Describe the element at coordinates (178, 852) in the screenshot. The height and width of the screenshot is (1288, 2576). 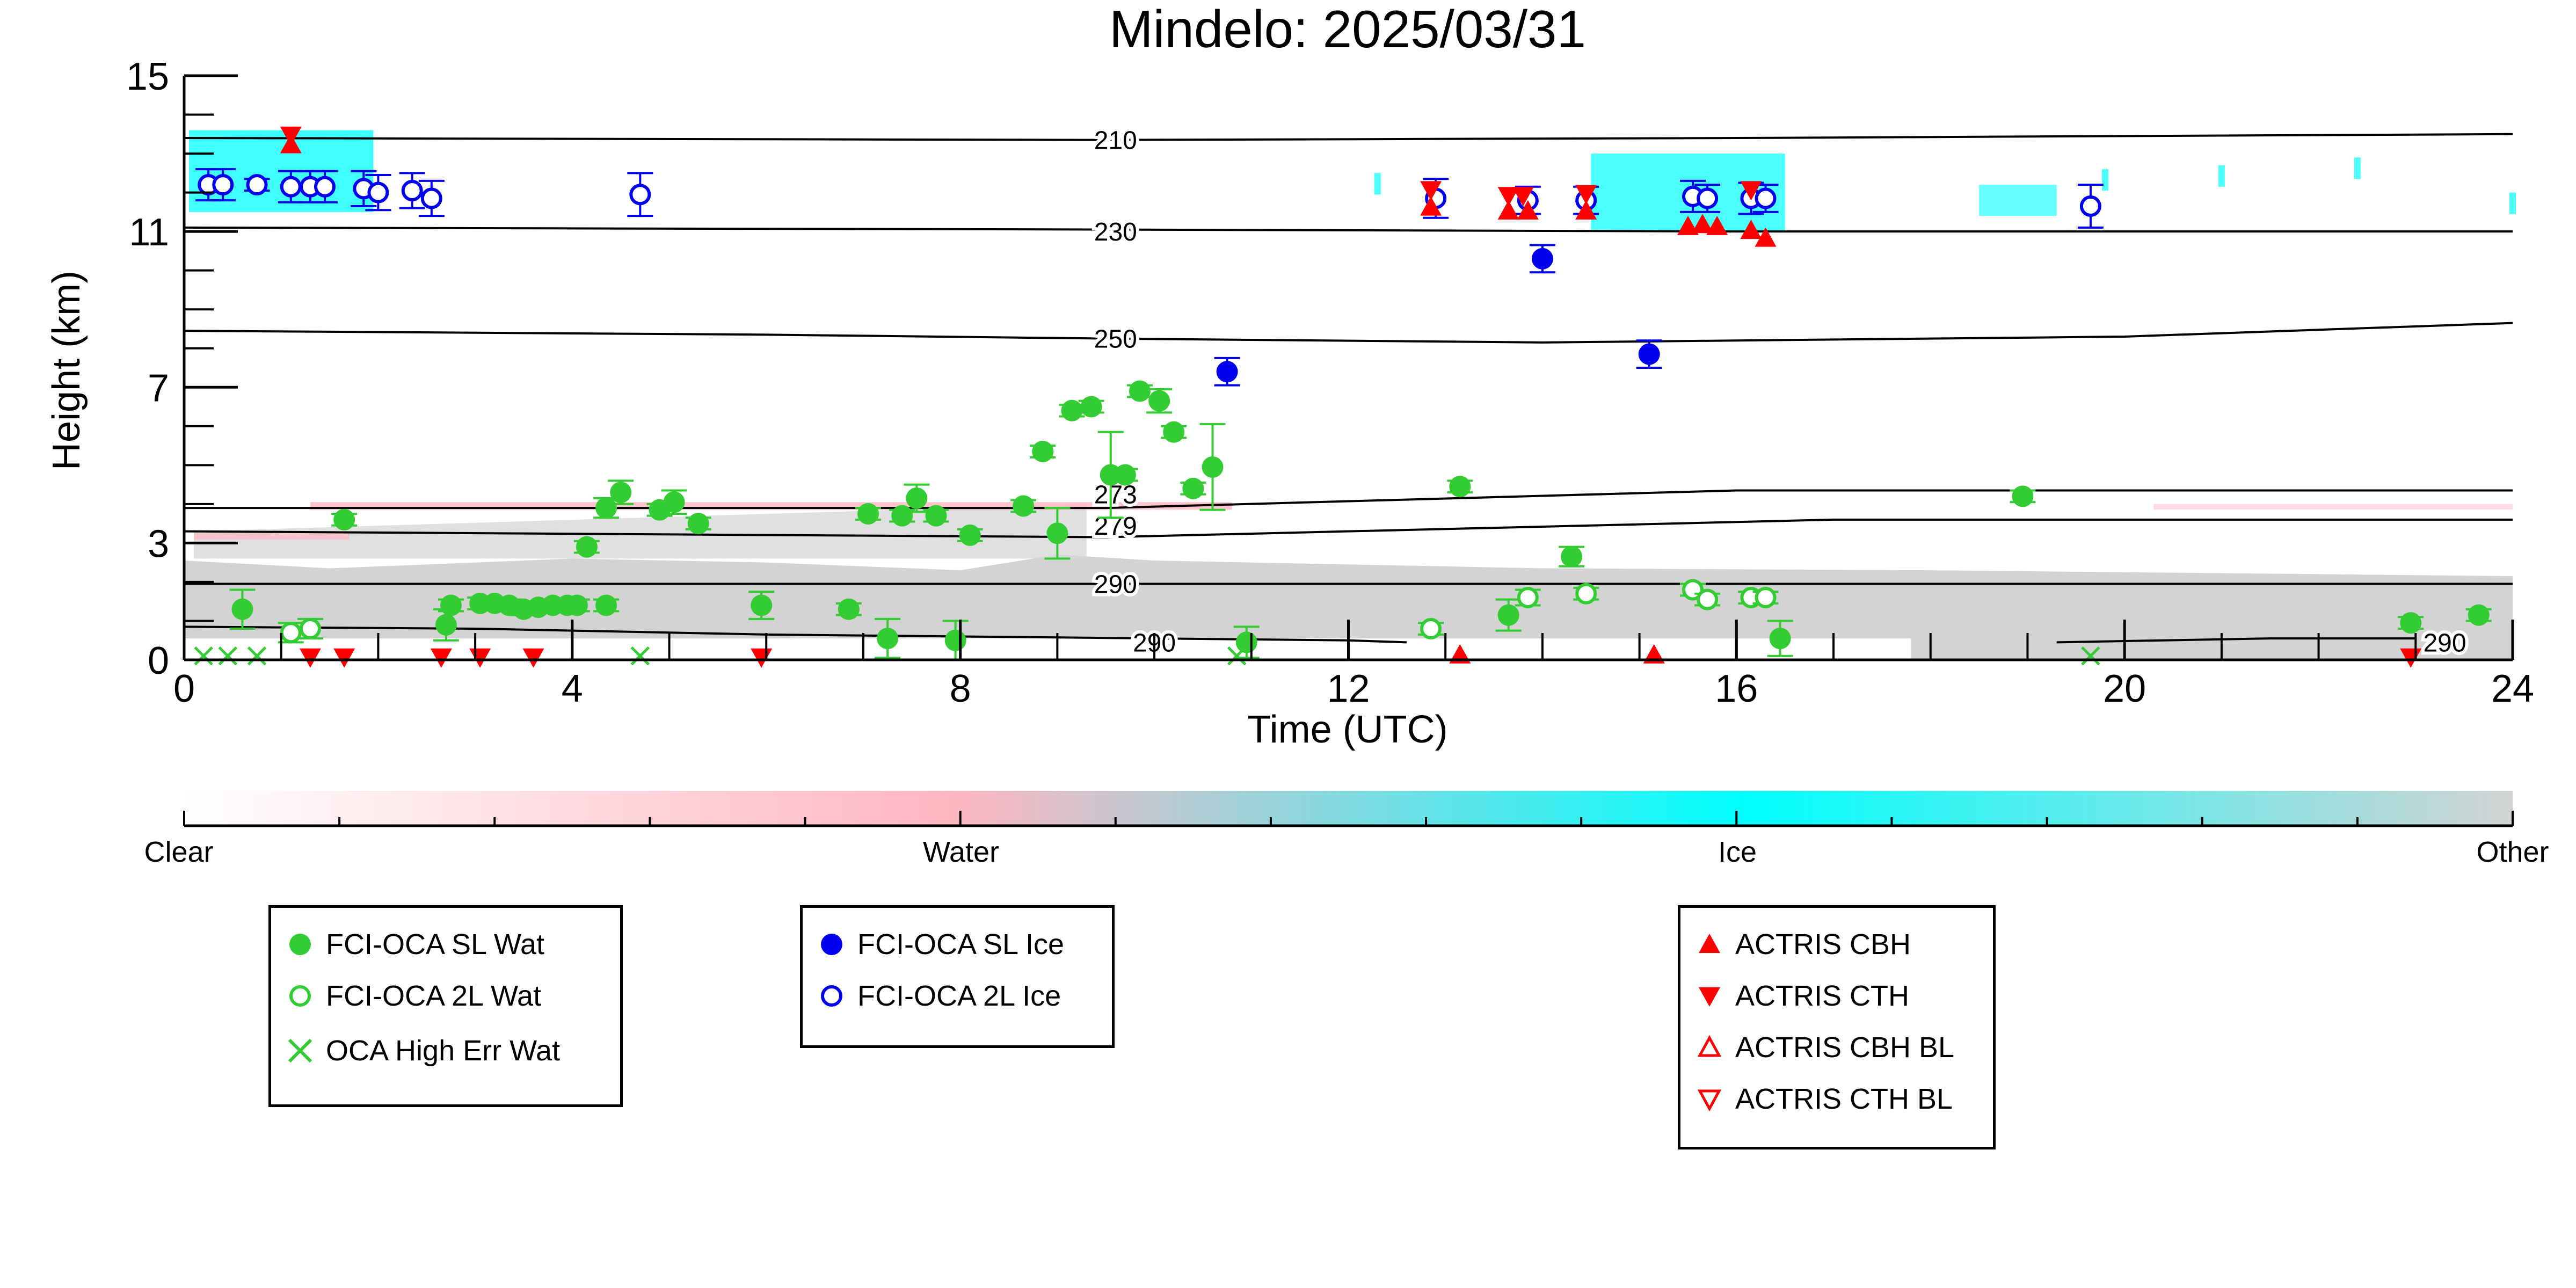
I see `colorbar-label-clear: Clear` at that location.